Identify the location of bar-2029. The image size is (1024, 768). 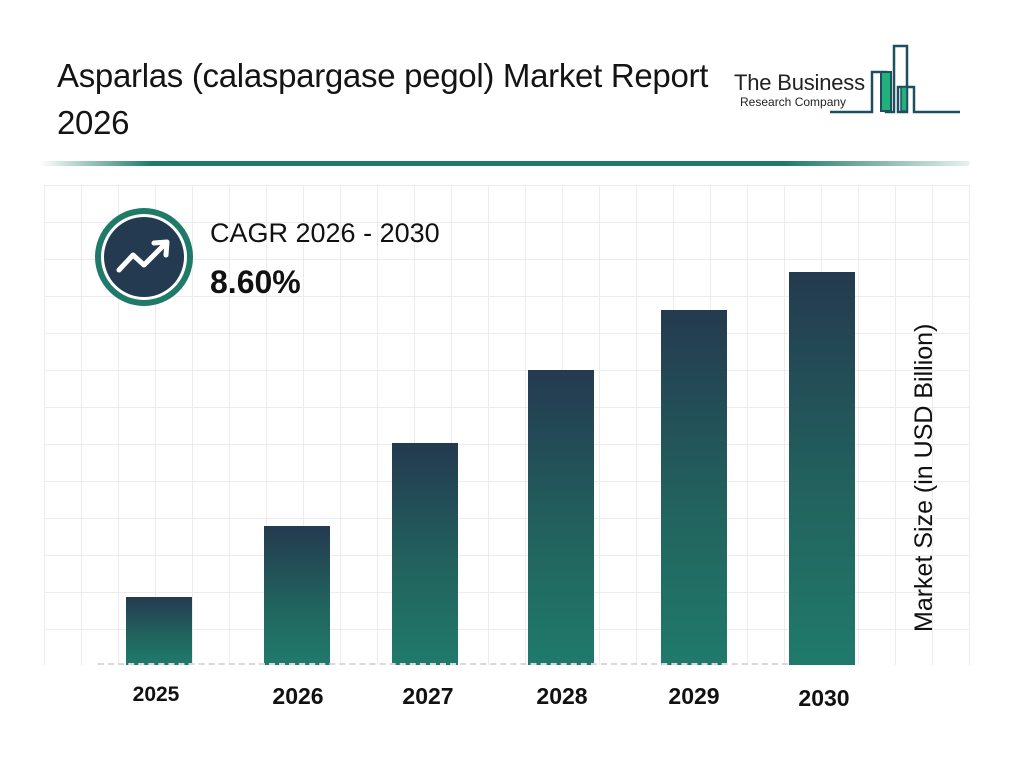
(694, 487).